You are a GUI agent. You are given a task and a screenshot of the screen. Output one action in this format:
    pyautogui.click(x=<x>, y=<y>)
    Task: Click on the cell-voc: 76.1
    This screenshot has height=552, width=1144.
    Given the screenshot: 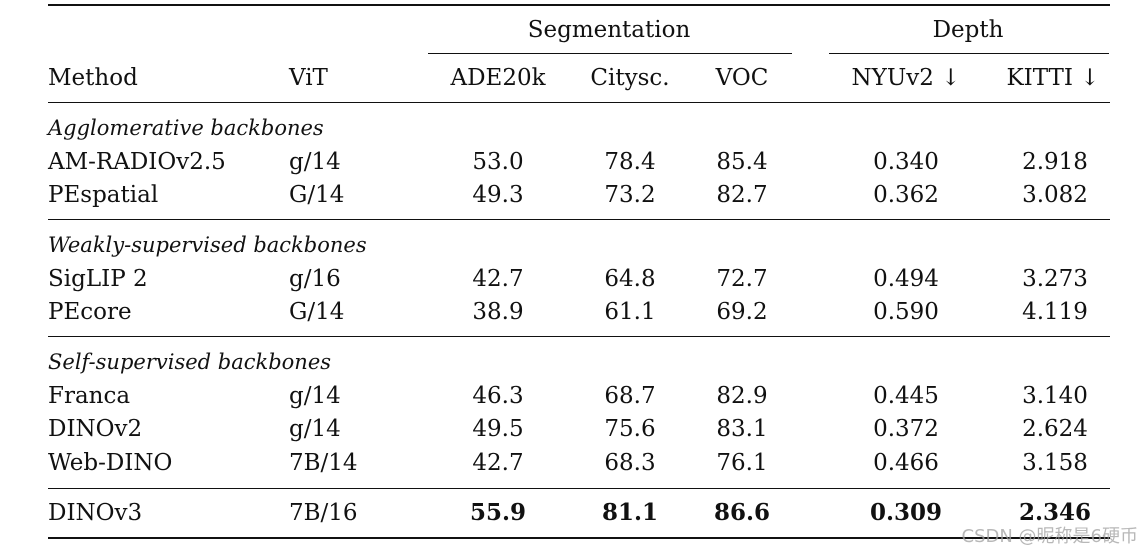 What is the action you would take?
    pyautogui.click(x=742, y=463)
    